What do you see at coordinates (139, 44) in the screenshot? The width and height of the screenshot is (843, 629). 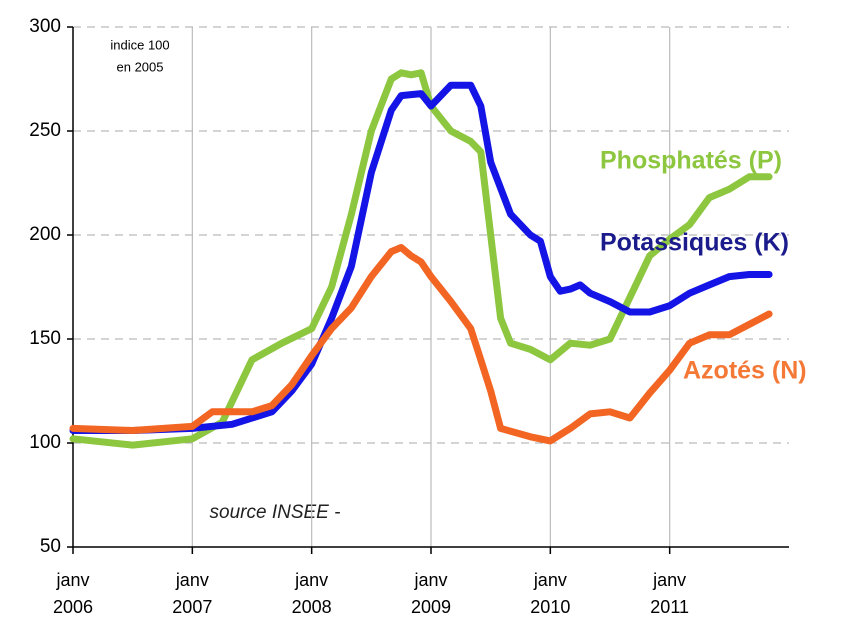 I see `annotation: indice 100` at bounding box center [139, 44].